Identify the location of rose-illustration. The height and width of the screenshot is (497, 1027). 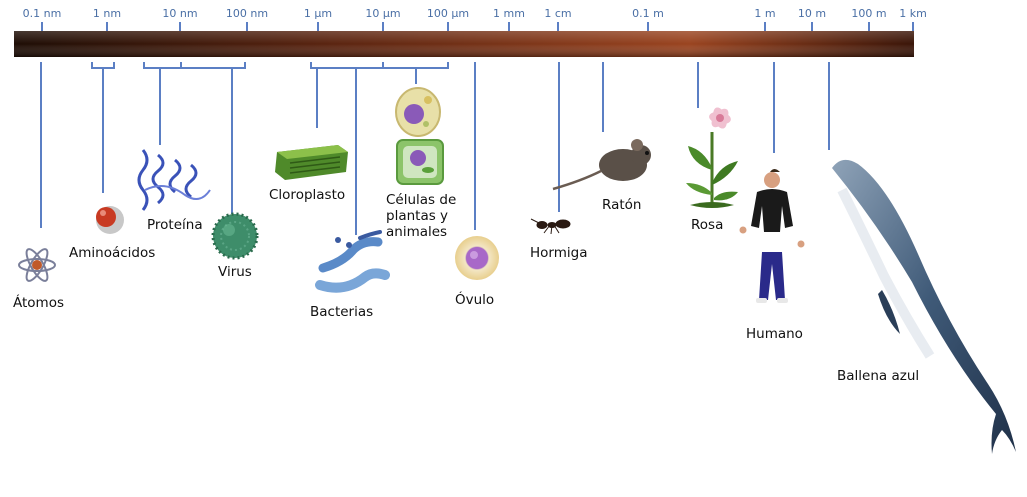
(712, 157).